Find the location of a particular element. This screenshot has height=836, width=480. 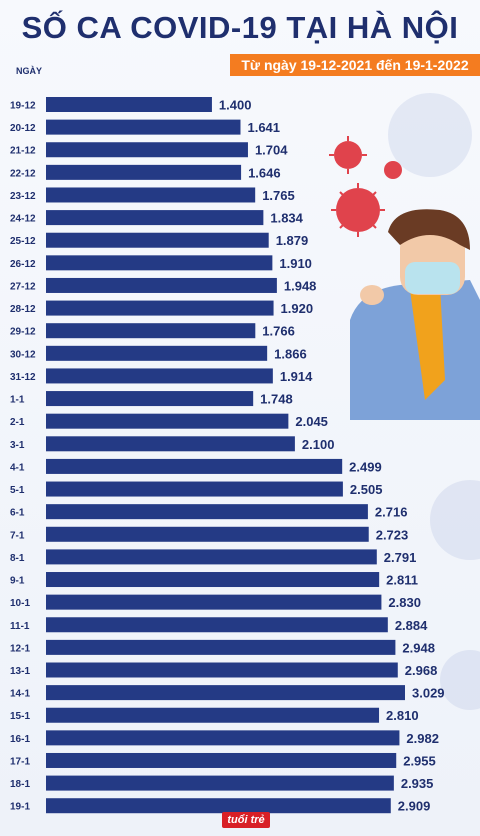

value-label: 2.045 is located at coordinates (311, 421).